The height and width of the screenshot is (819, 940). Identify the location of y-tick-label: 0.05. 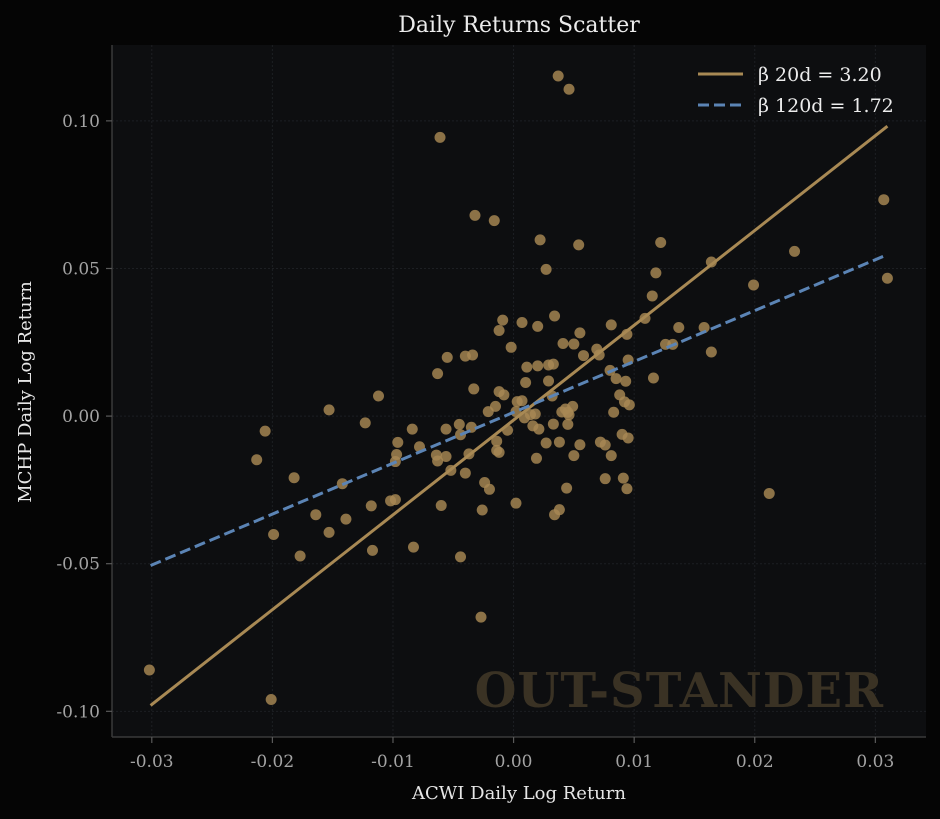
(81, 269).